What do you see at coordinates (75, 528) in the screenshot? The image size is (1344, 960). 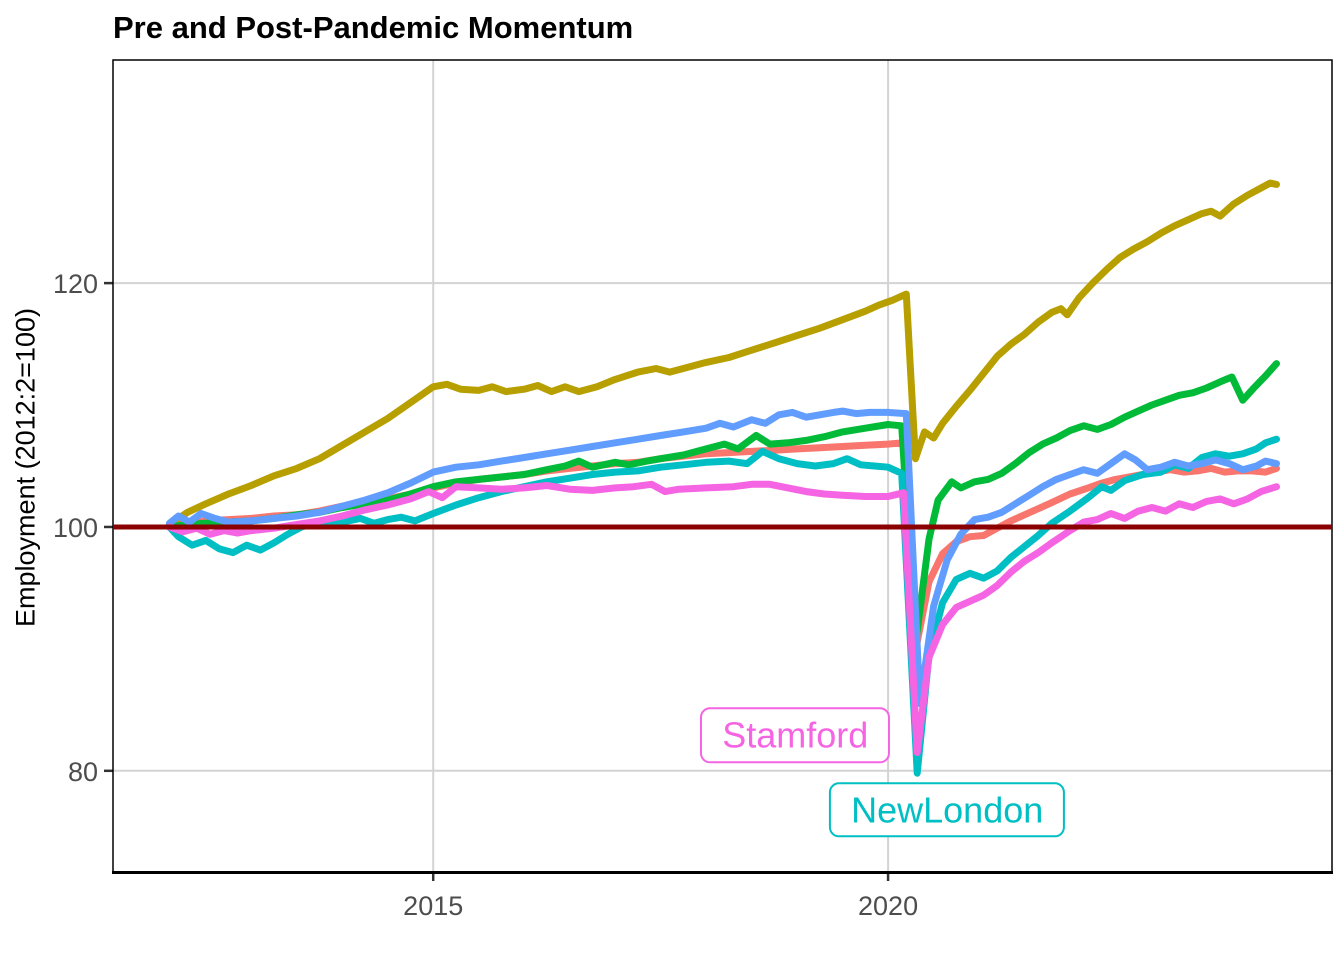 I see `tick-label-y-100: 100` at bounding box center [75, 528].